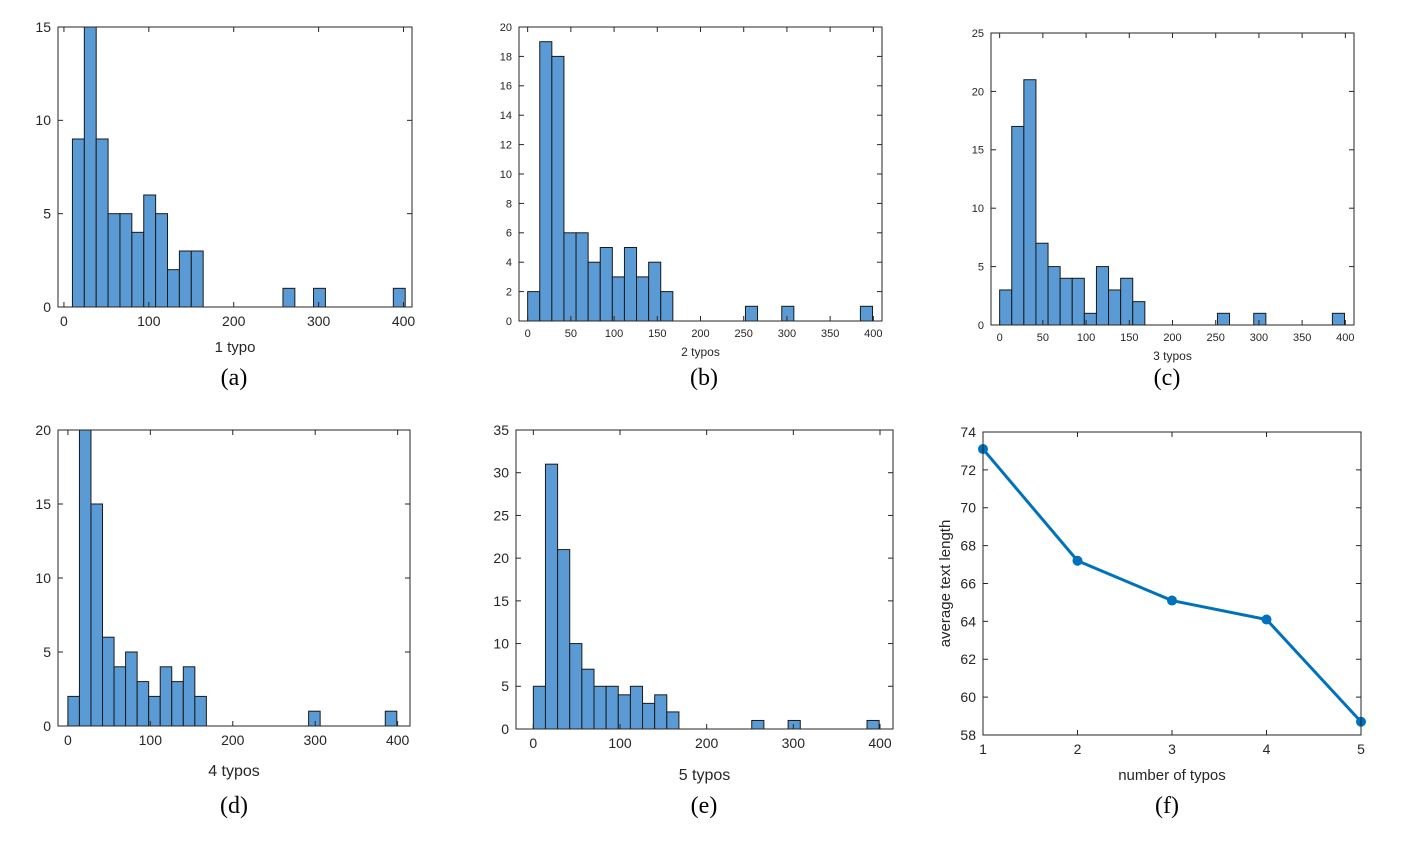 The height and width of the screenshot is (845, 1408). I want to click on x-axis-label: 4 typos, so click(234, 771).